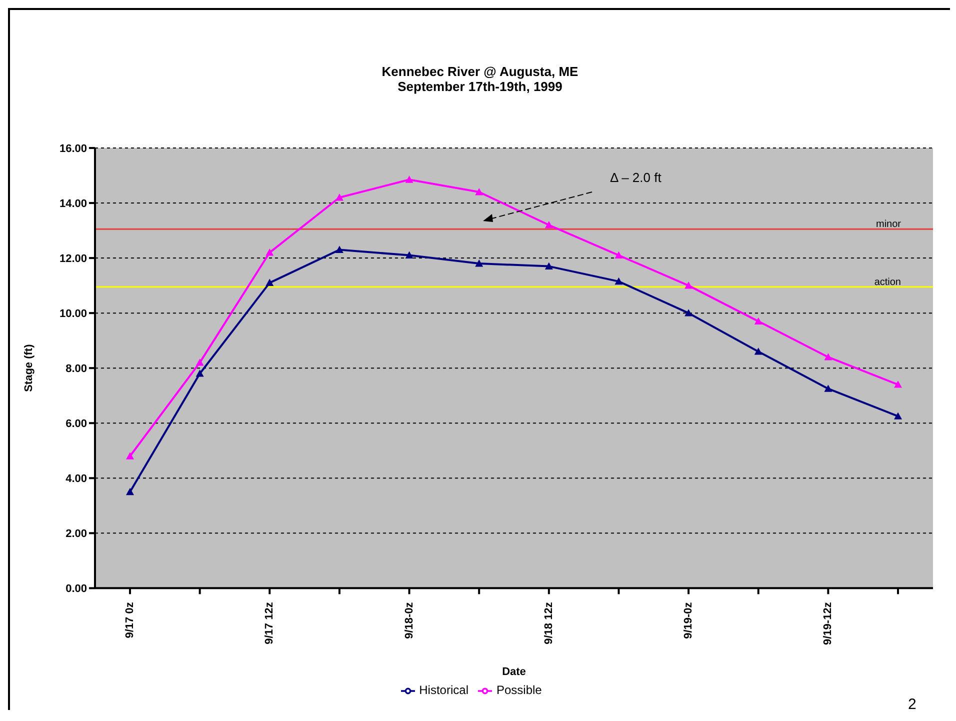  What do you see at coordinates (887, 282) in the screenshot?
I see `ref-line-label: action` at bounding box center [887, 282].